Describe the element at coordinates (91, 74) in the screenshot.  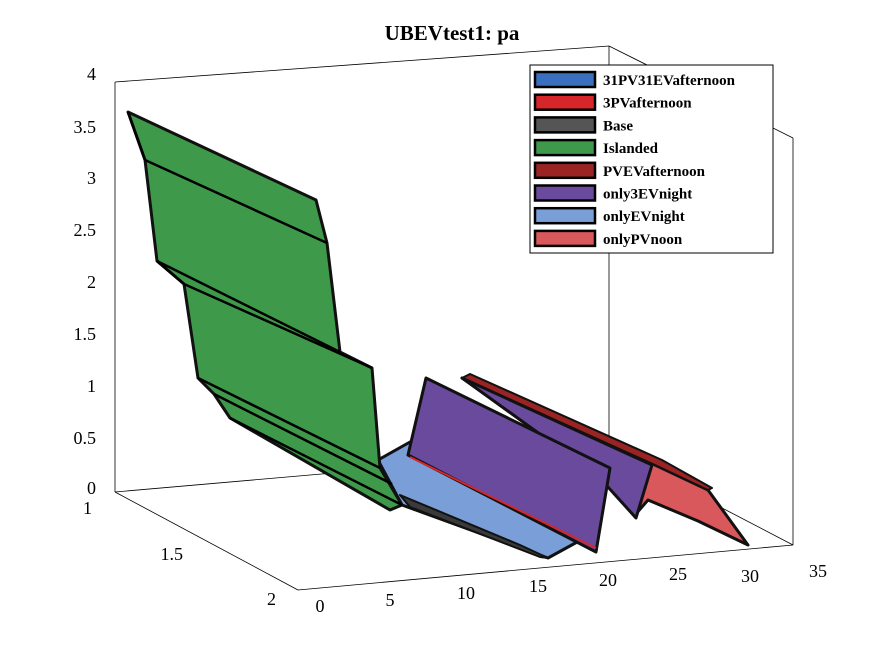
I see `z-tick-label: 4` at that location.